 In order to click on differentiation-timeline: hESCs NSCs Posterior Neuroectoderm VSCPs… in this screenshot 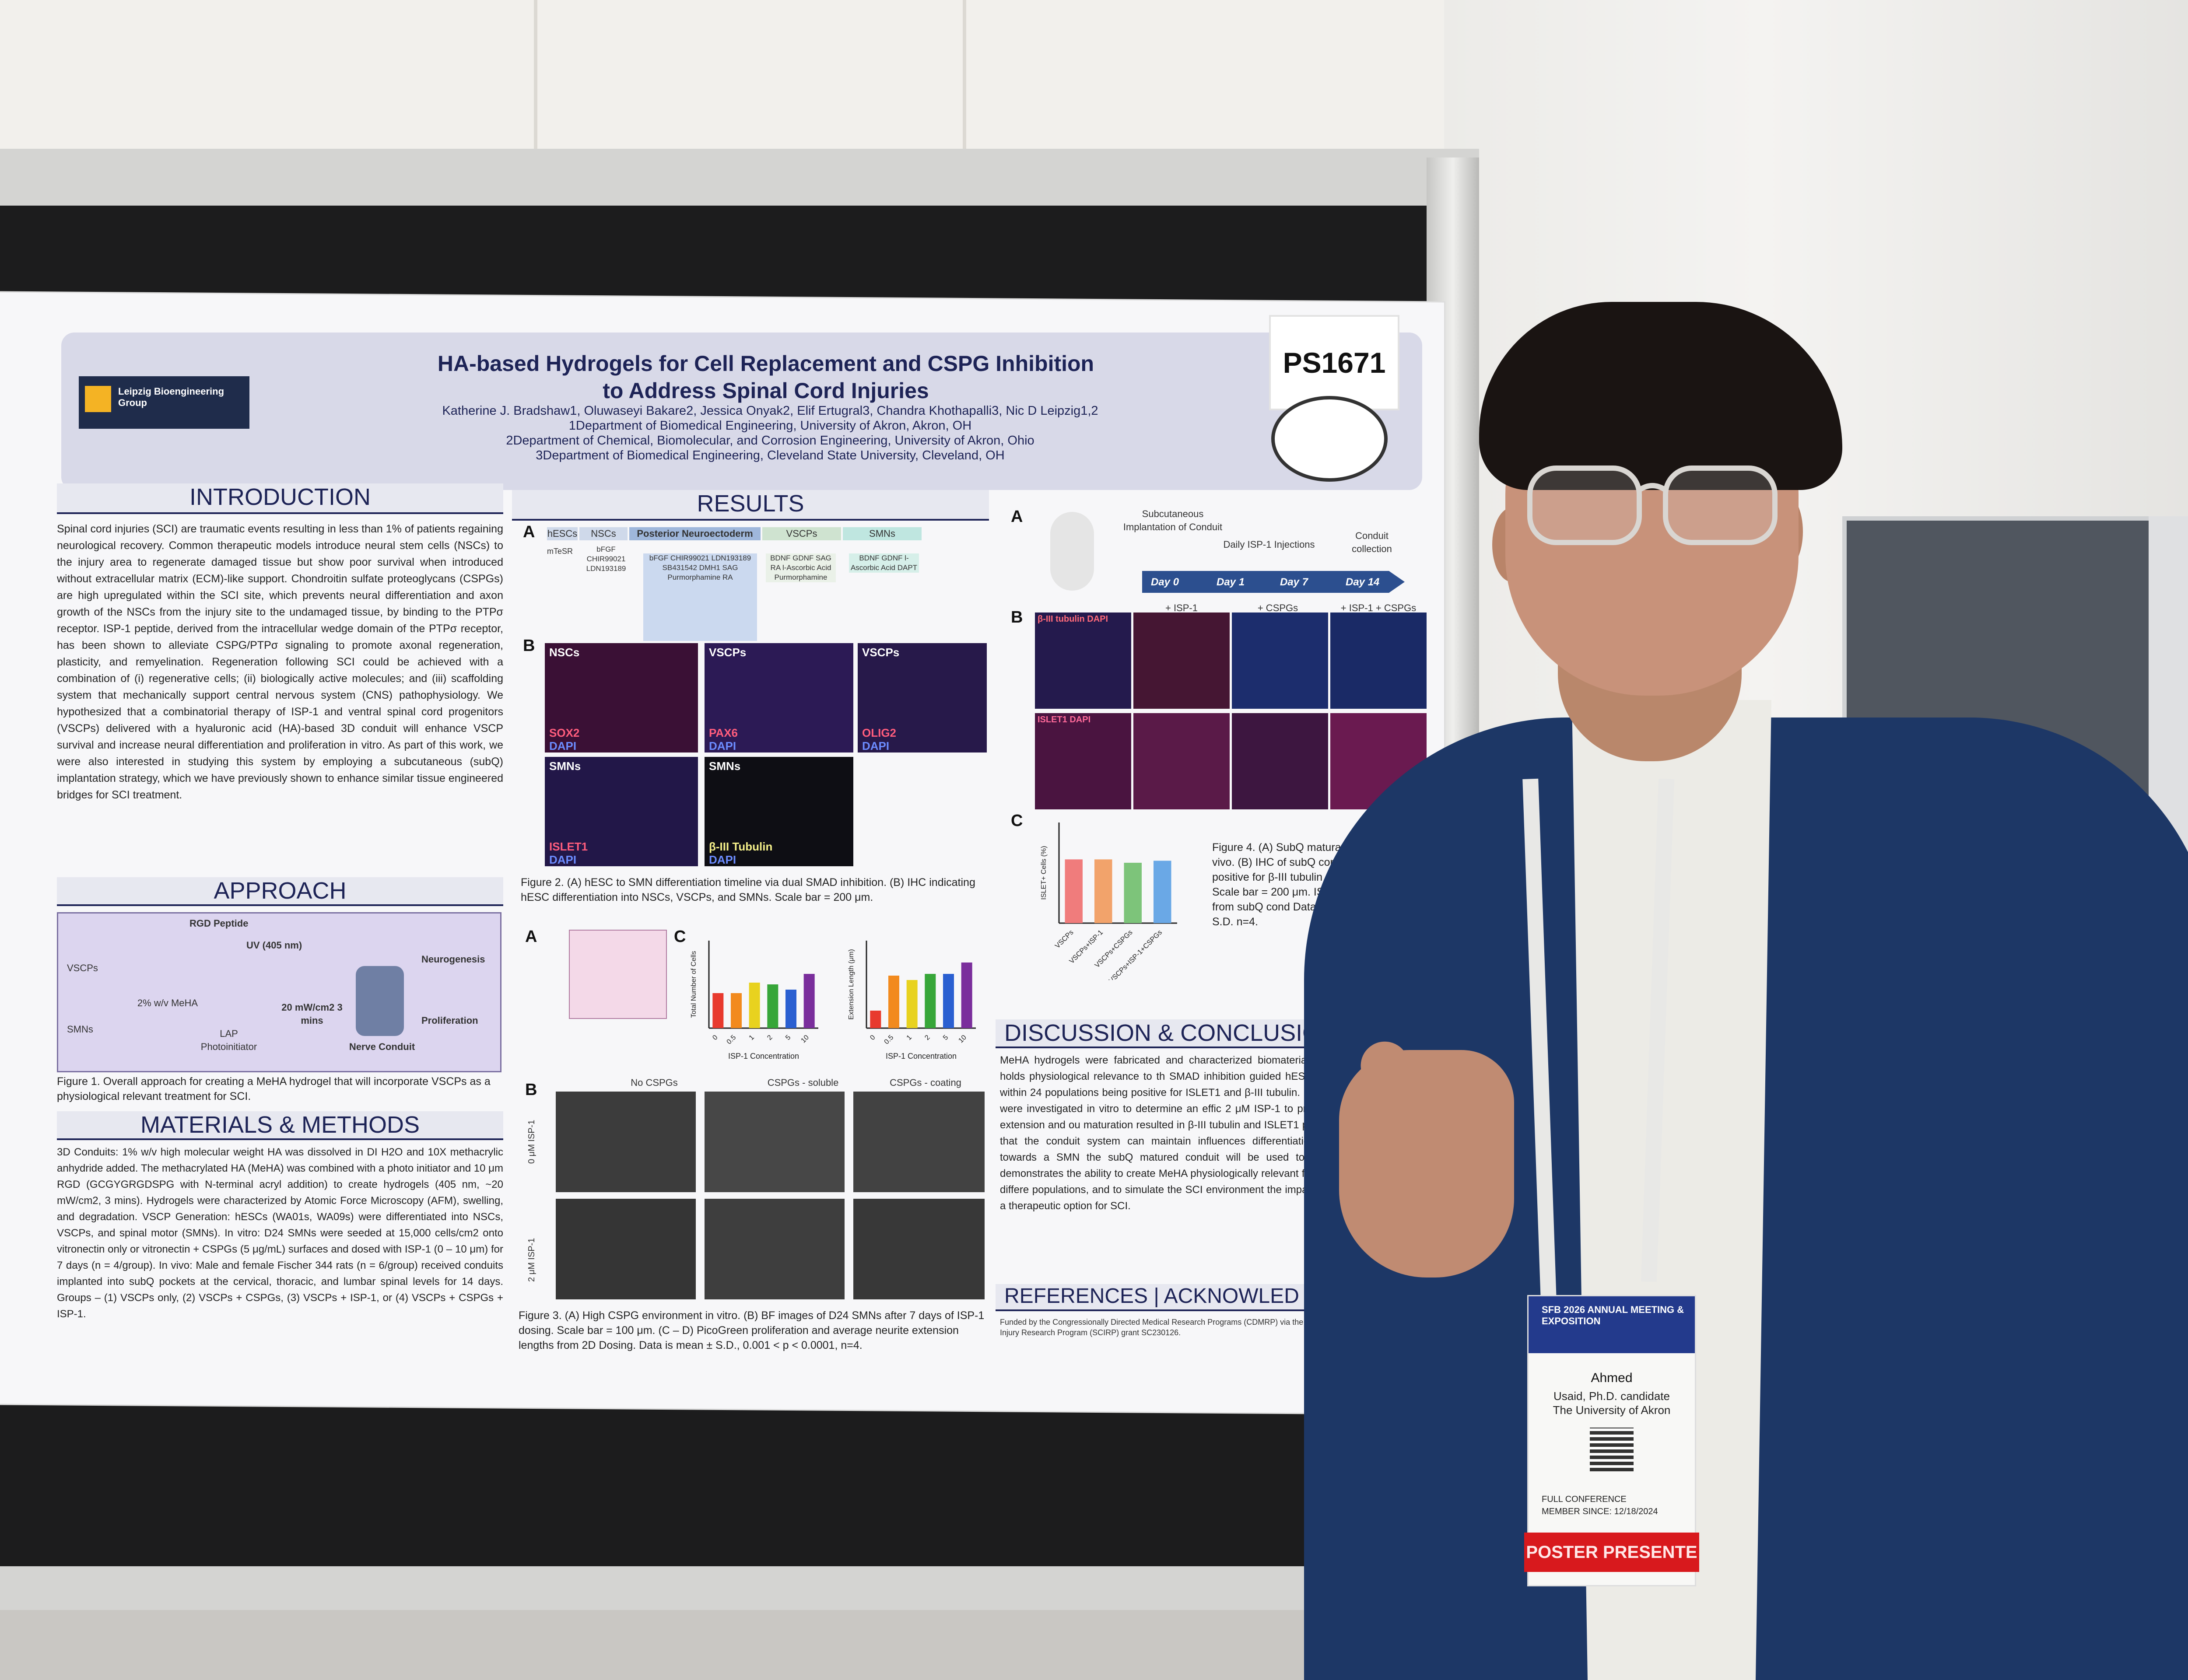, I will do `click(744, 584)`.